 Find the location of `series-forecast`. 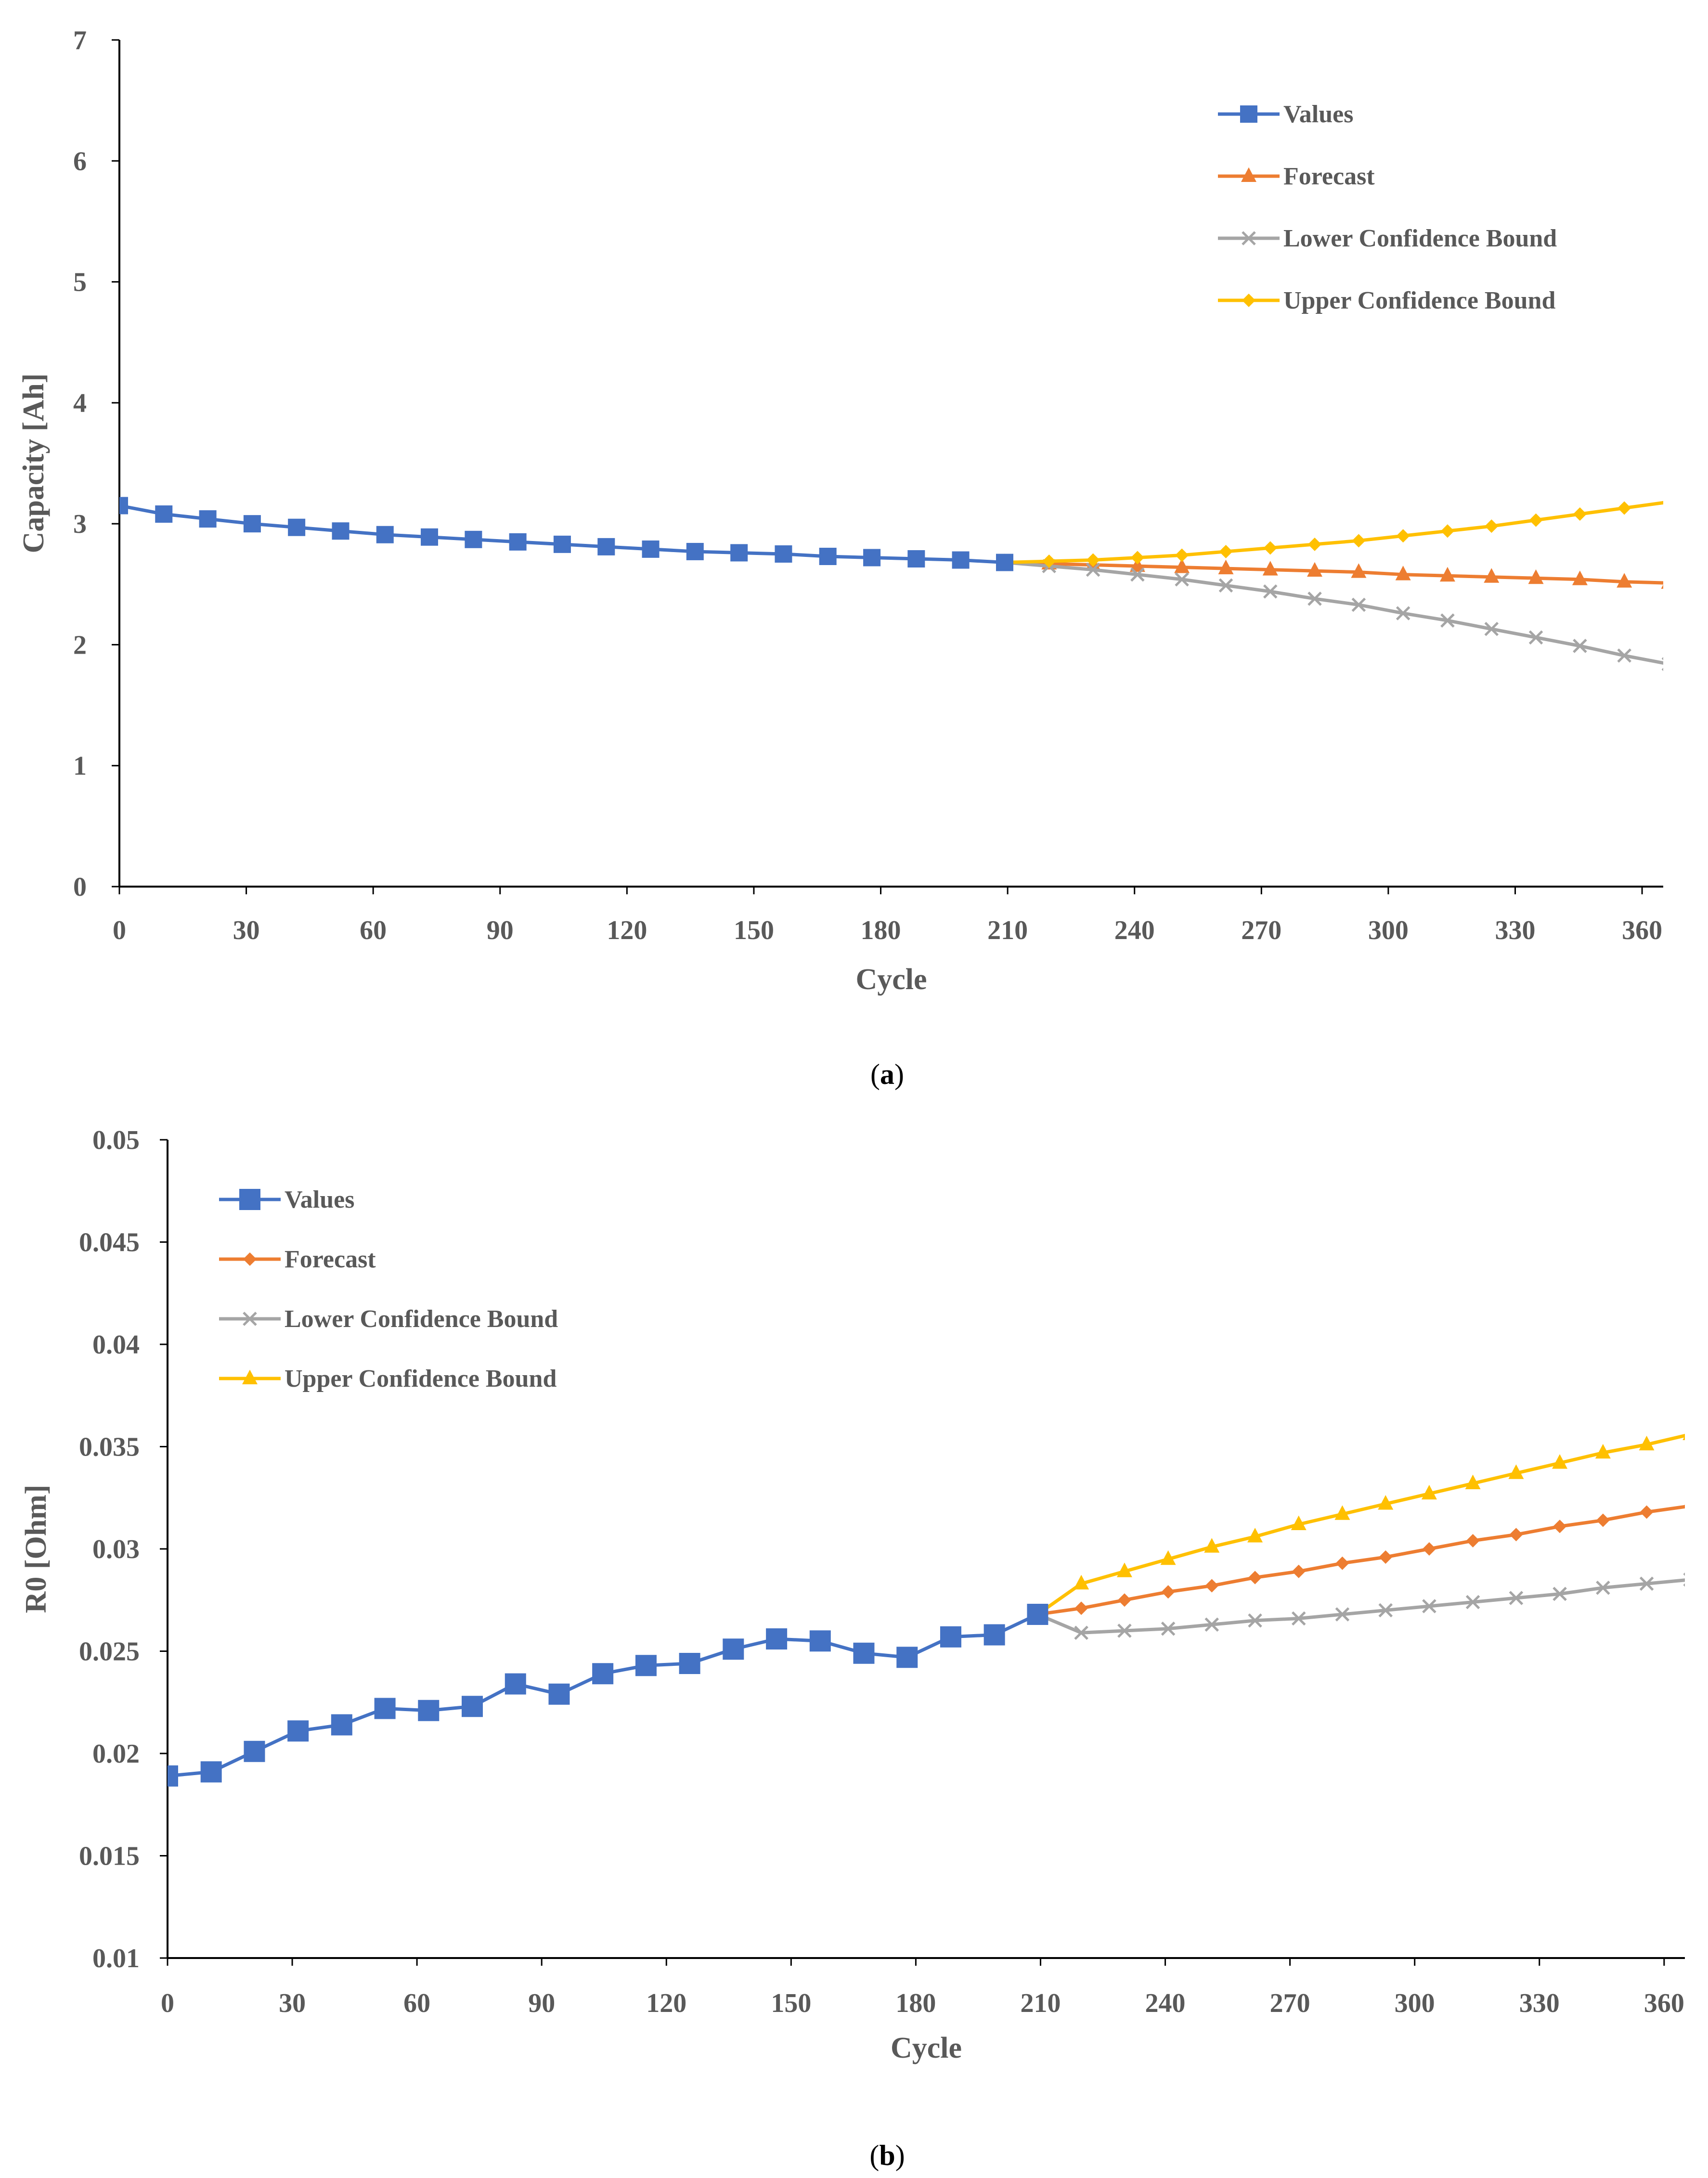

series-forecast is located at coordinates (1358, 1562).